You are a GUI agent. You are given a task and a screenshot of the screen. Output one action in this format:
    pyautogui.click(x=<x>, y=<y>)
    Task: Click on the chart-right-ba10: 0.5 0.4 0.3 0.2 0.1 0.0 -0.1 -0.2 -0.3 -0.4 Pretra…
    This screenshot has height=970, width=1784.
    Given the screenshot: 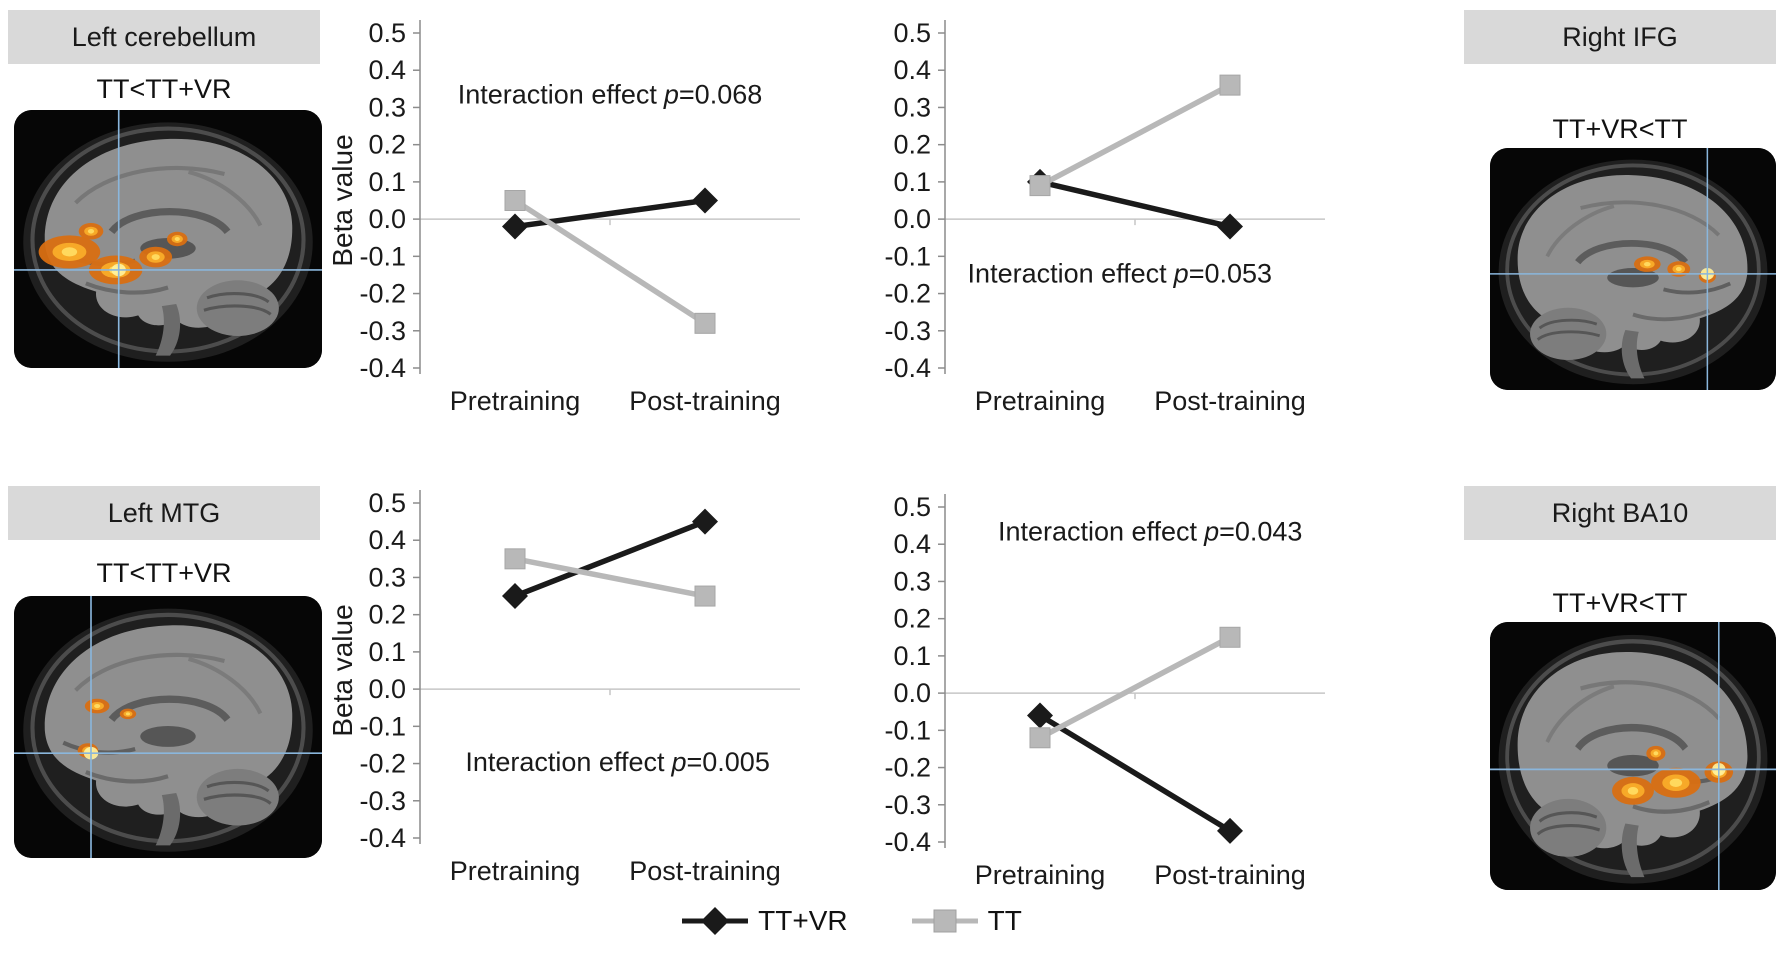 What is the action you would take?
    pyautogui.click(x=1135, y=691)
    